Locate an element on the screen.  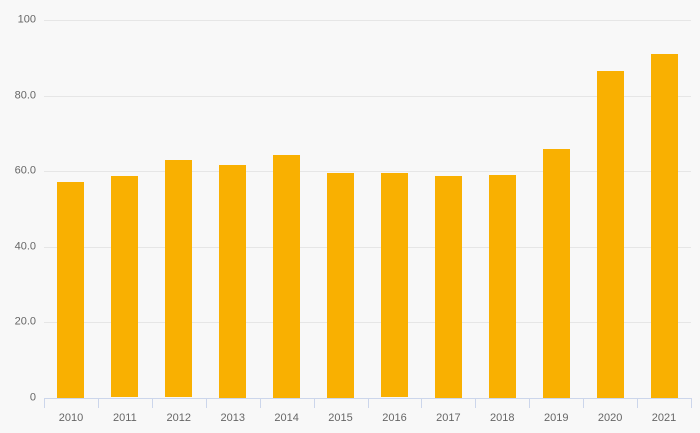
x-axis-label: 2010 is located at coordinates (71, 418).